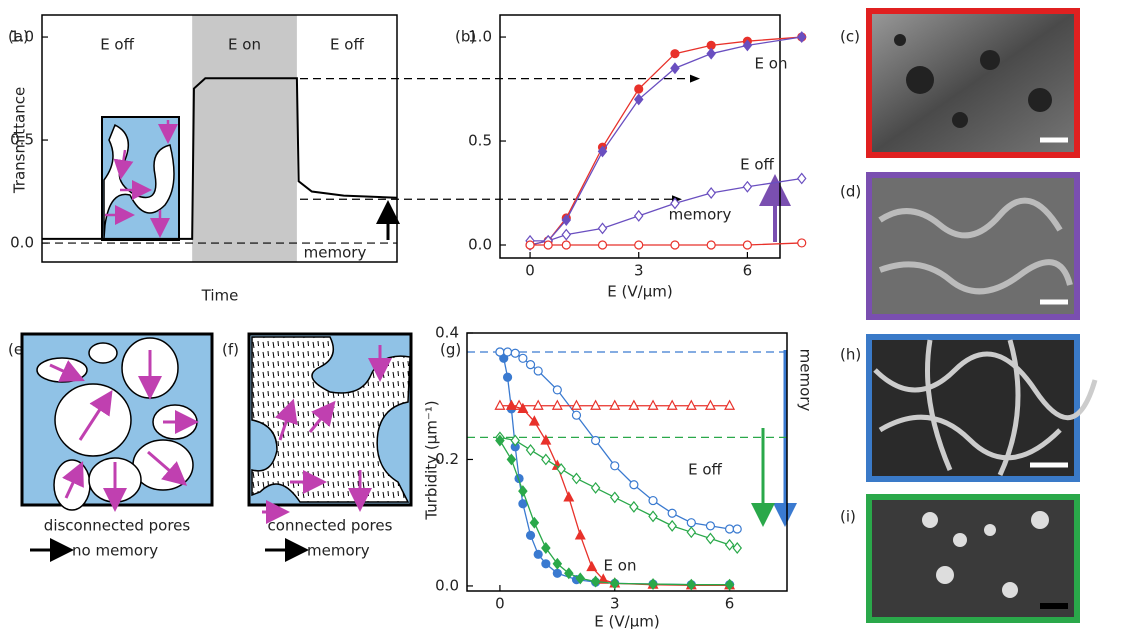  Describe the element at coordinates (115, 551) in the screenshot. I see `caption: no memory` at that location.